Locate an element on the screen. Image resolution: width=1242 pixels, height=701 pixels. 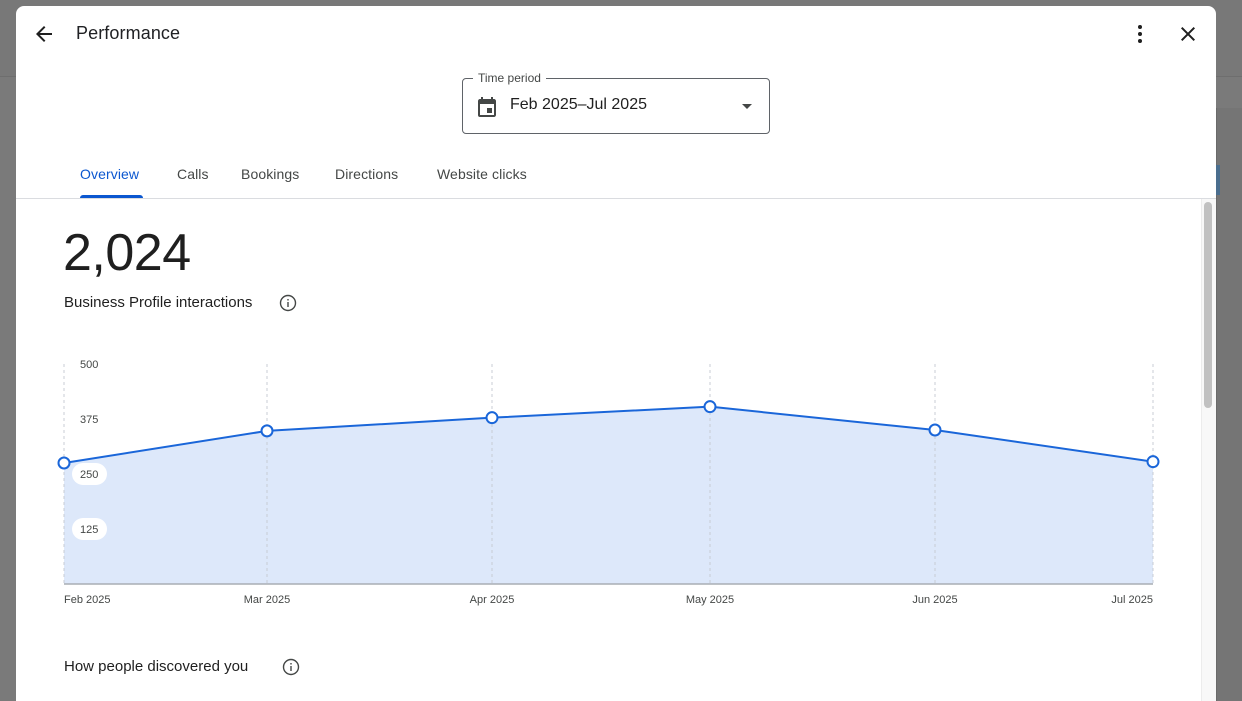
more-options-button is located at coordinates (1140, 34).